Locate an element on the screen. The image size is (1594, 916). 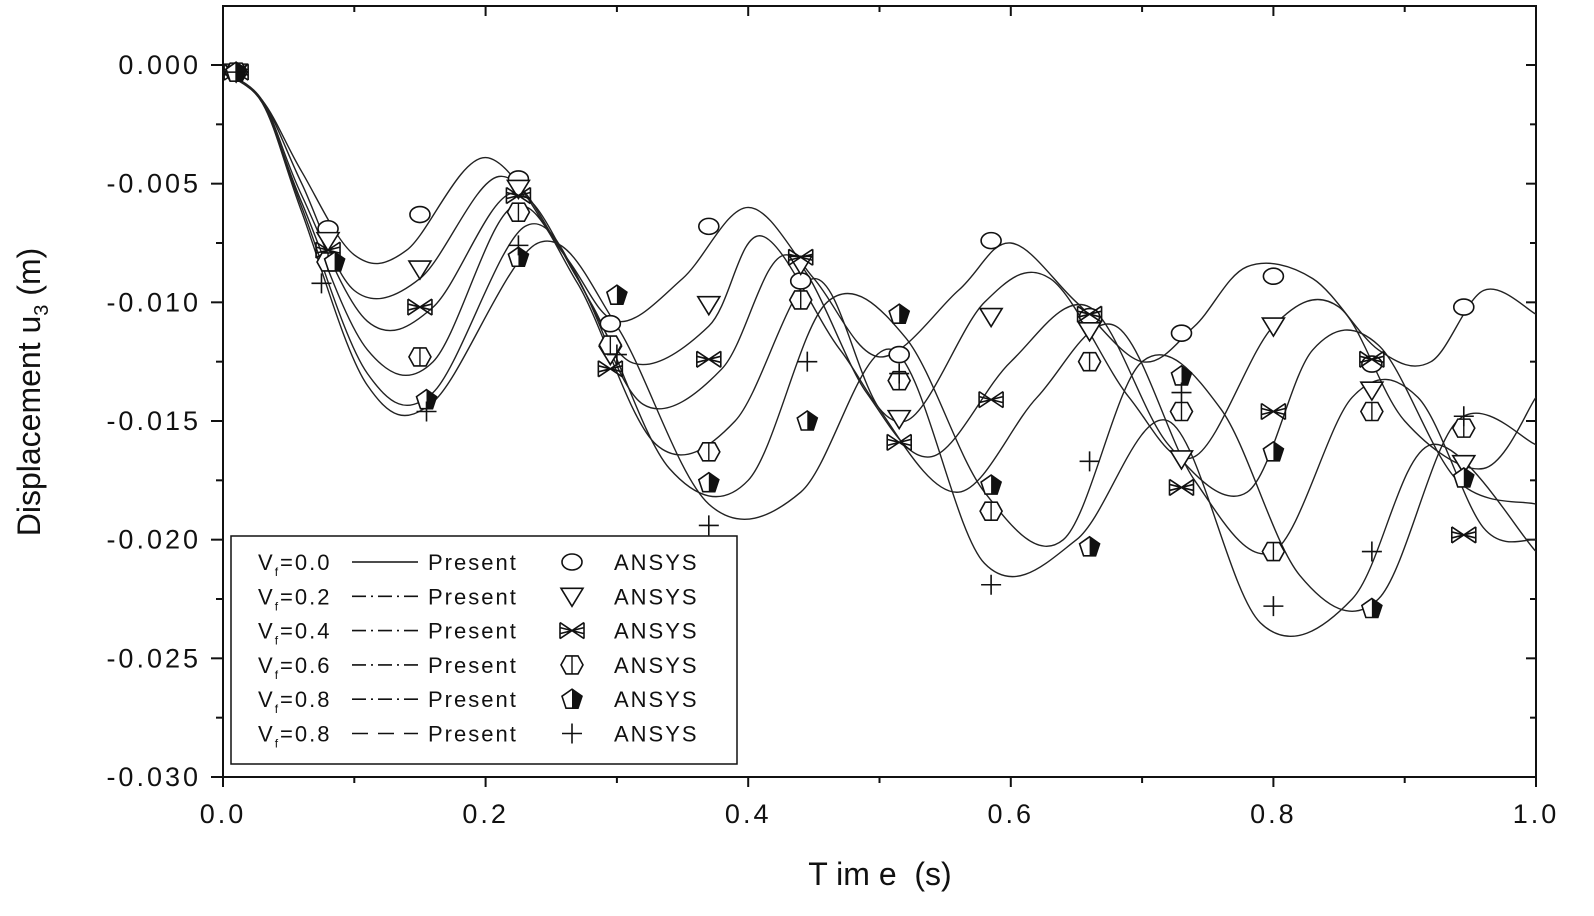
legend-vf-value: =0.4 is located at coordinates (305, 631).